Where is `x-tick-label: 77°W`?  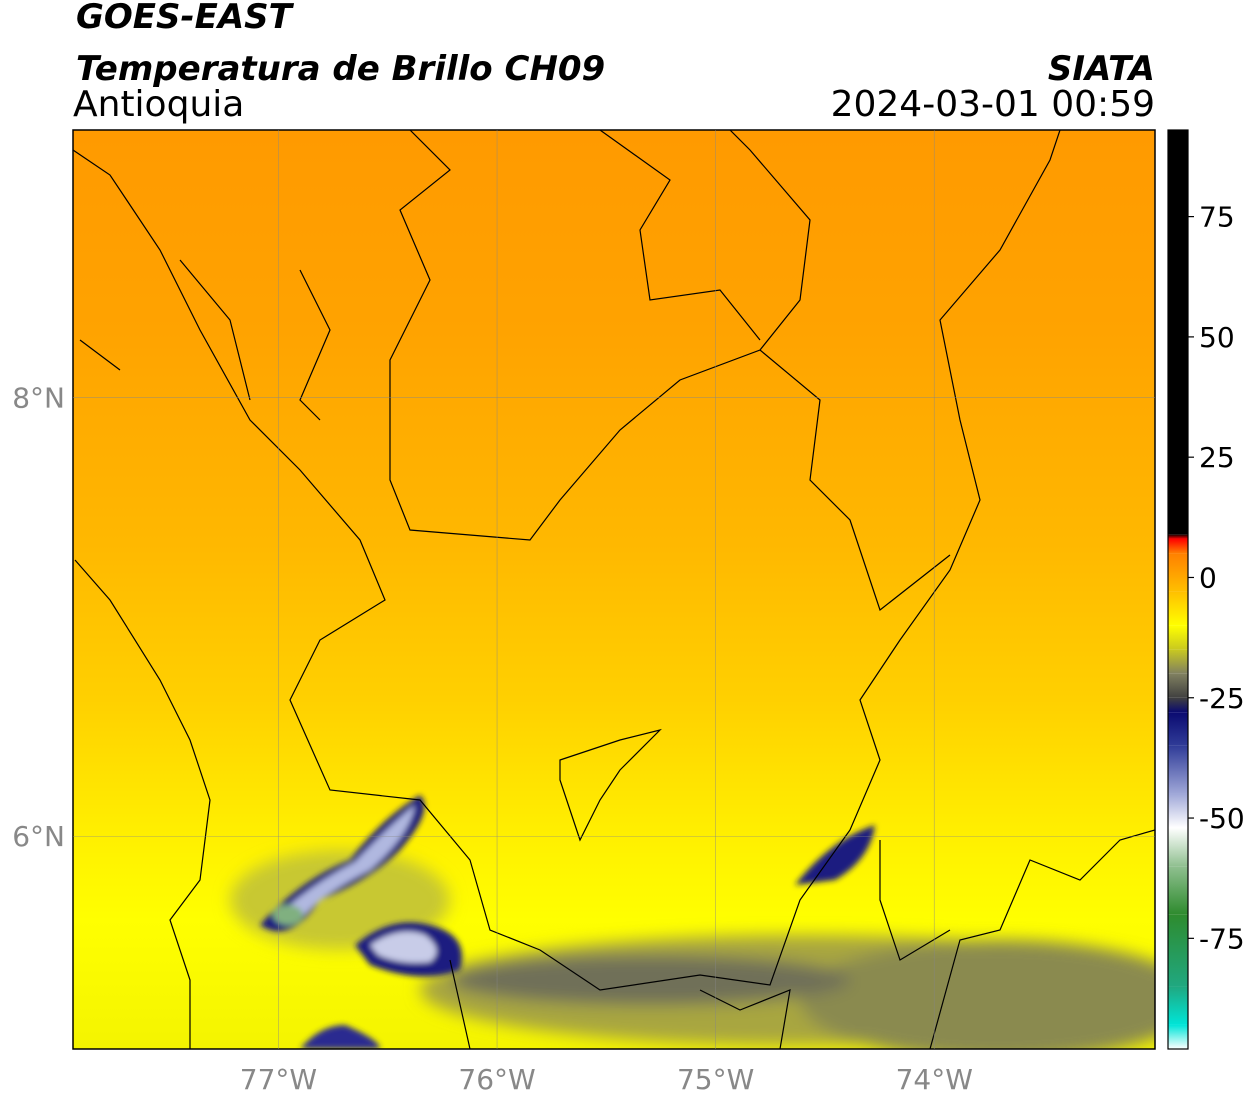 x-tick-label: 77°W is located at coordinates (278, 1079).